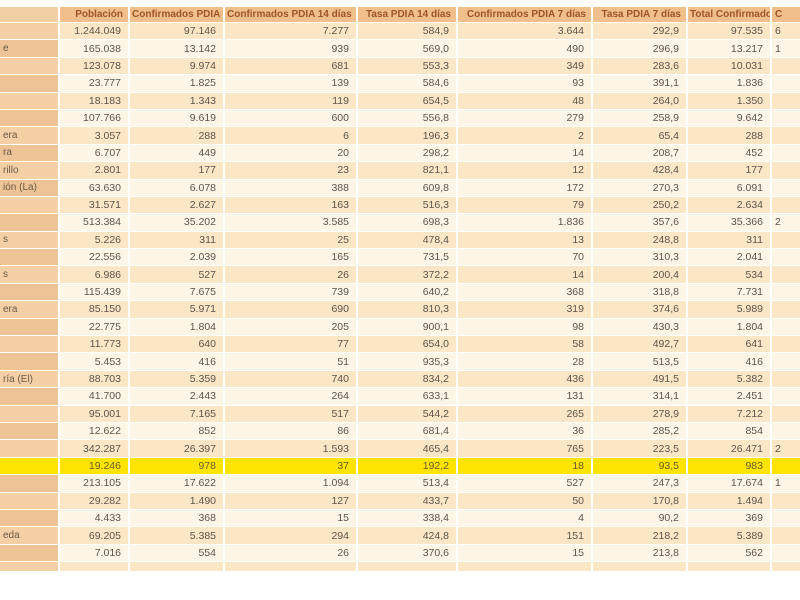 This screenshot has width=800, height=600. I want to click on cell-tasa_pdia_14d: 424,8, so click(408, 536).